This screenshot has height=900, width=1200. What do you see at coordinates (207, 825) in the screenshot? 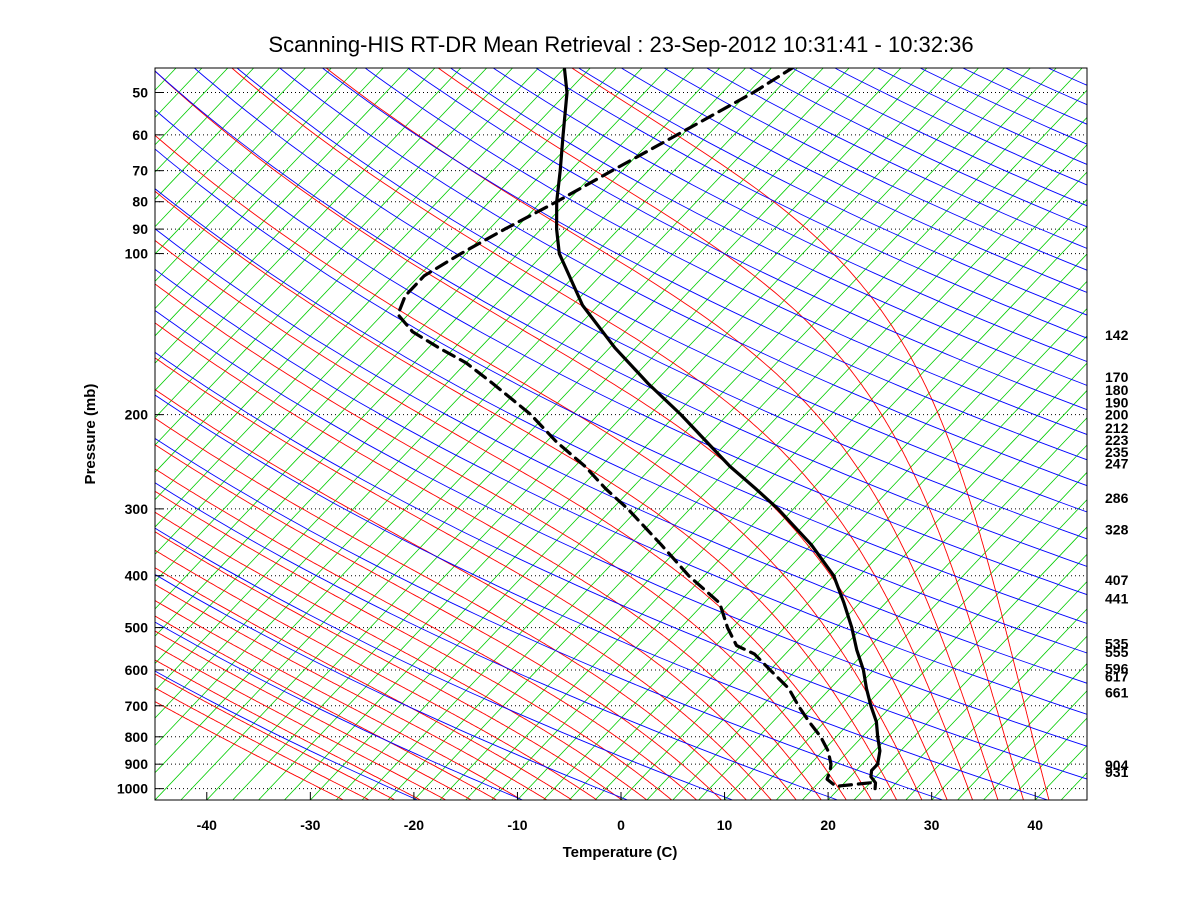
I see `x-tick-label: -40` at bounding box center [207, 825].